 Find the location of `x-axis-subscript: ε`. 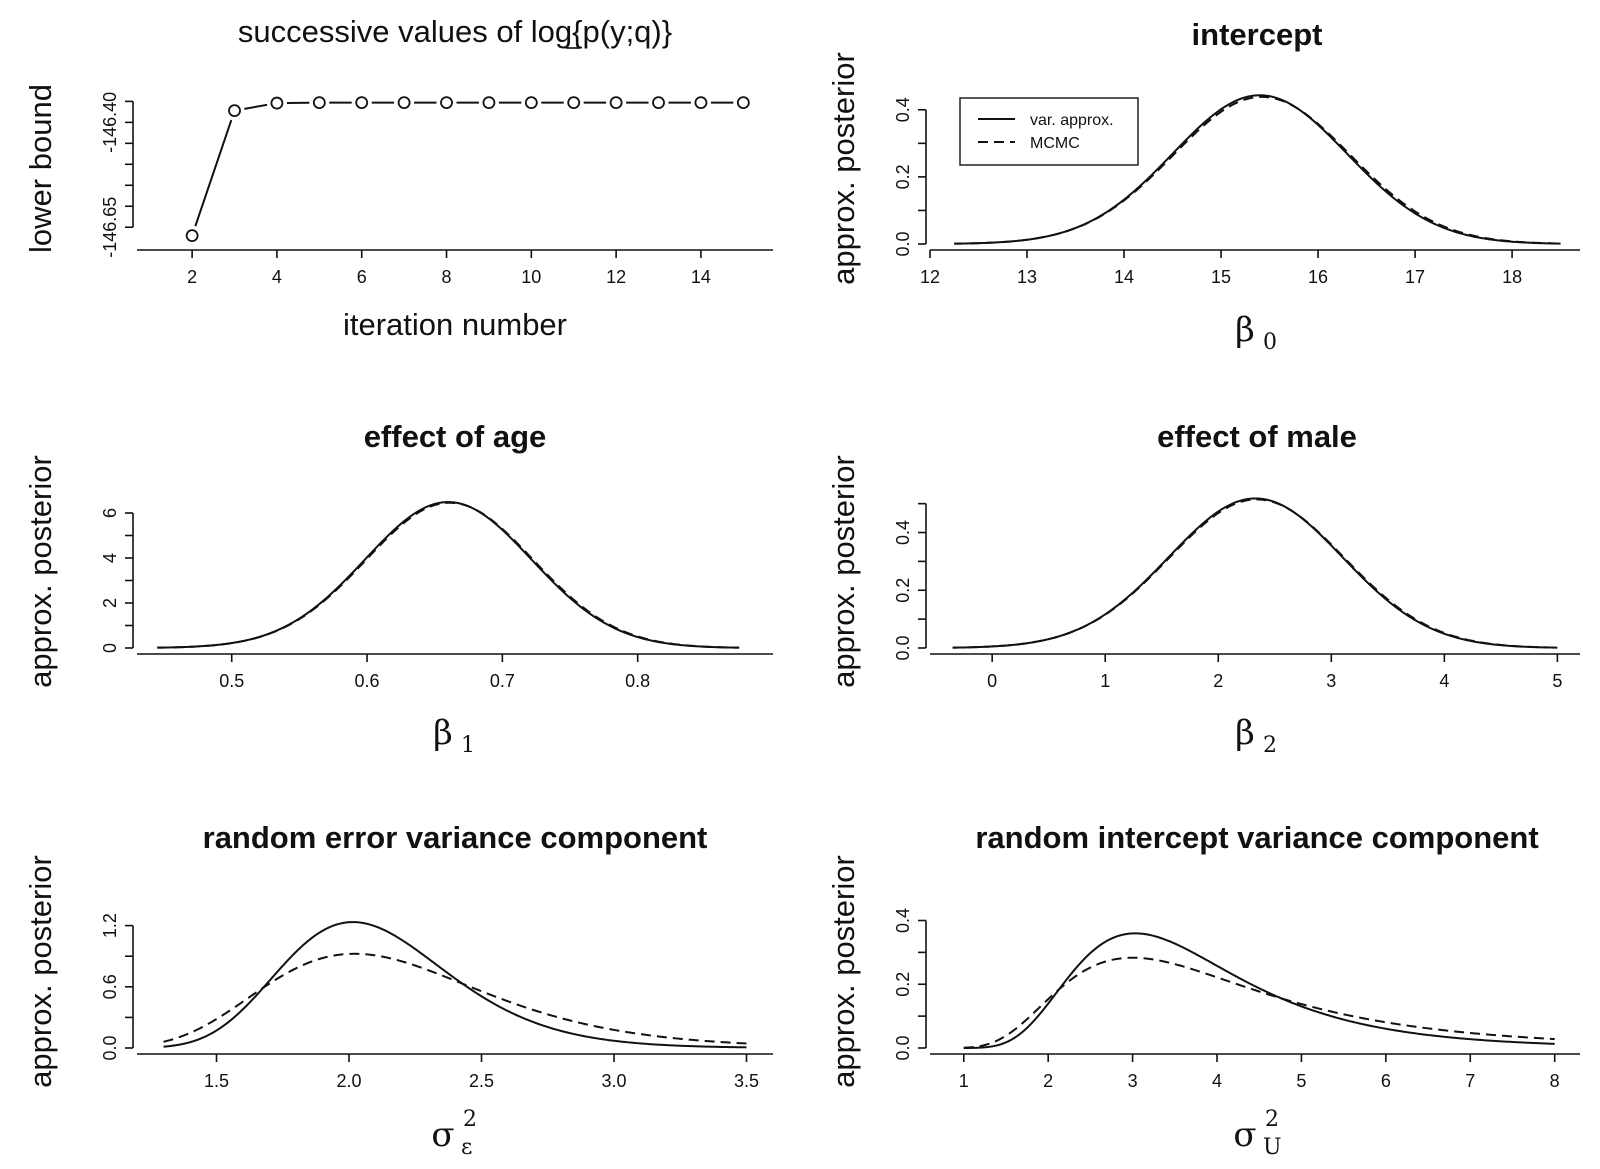

x-axis-subscript: ε is located at coordinates (466, 1147).